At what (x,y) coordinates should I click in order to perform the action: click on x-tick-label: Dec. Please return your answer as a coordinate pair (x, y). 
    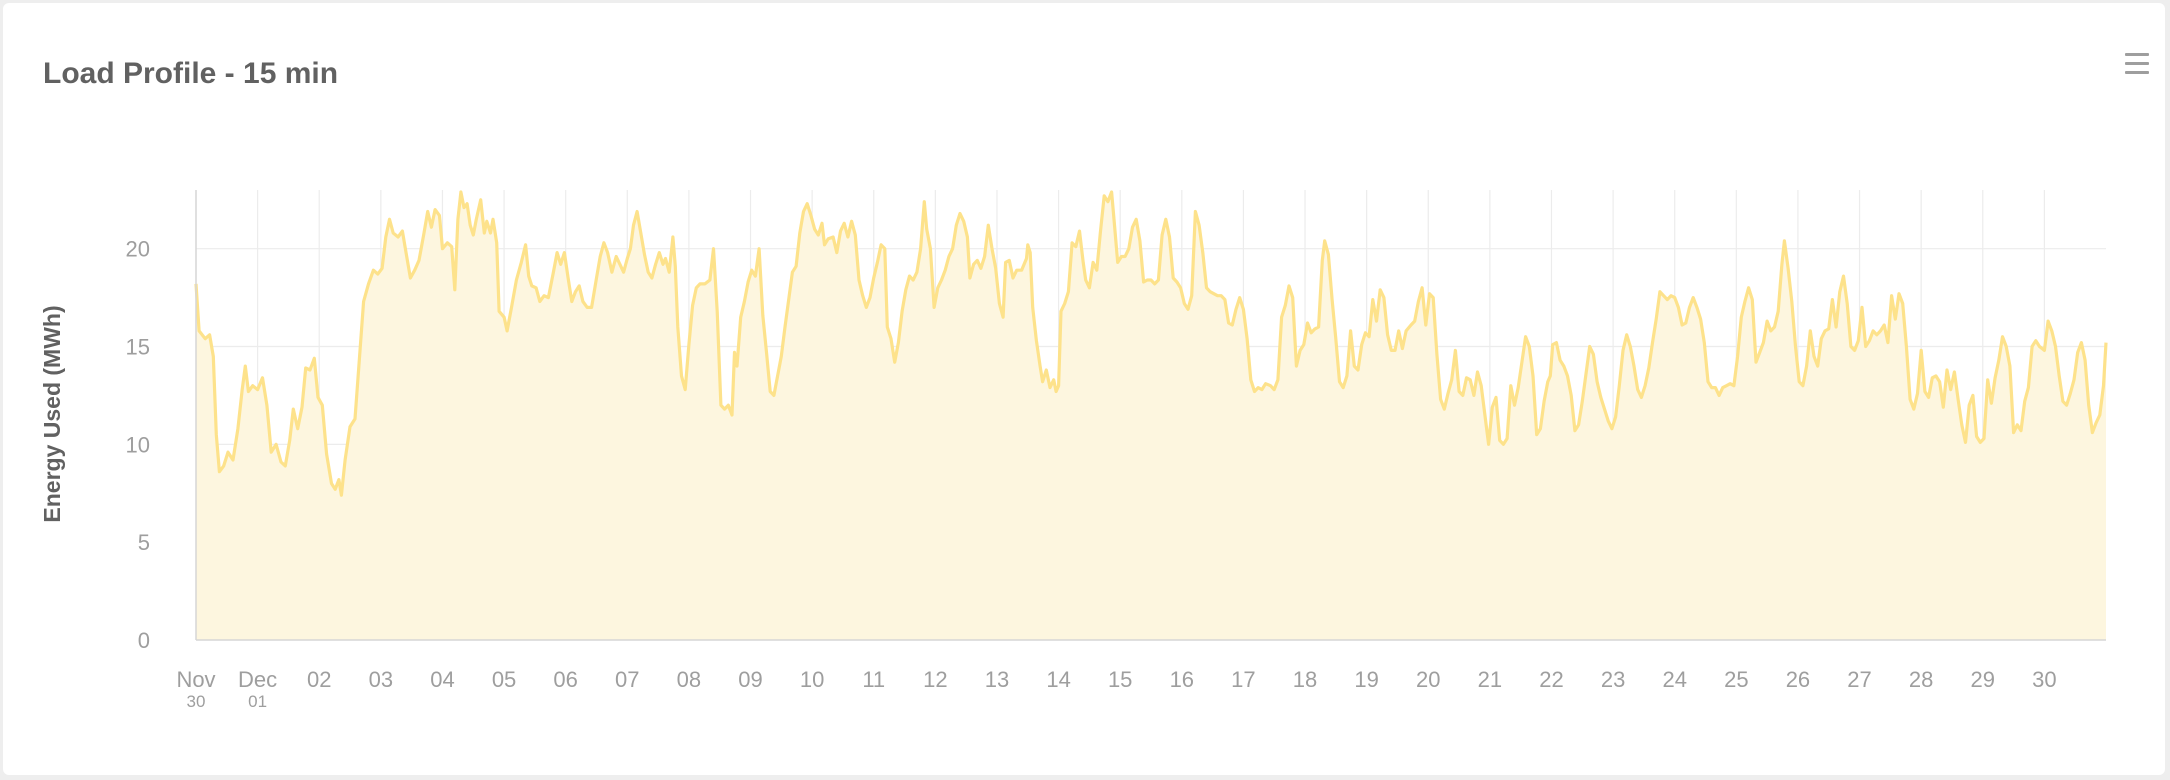
    Looking at the image, I should click on (257, 679).